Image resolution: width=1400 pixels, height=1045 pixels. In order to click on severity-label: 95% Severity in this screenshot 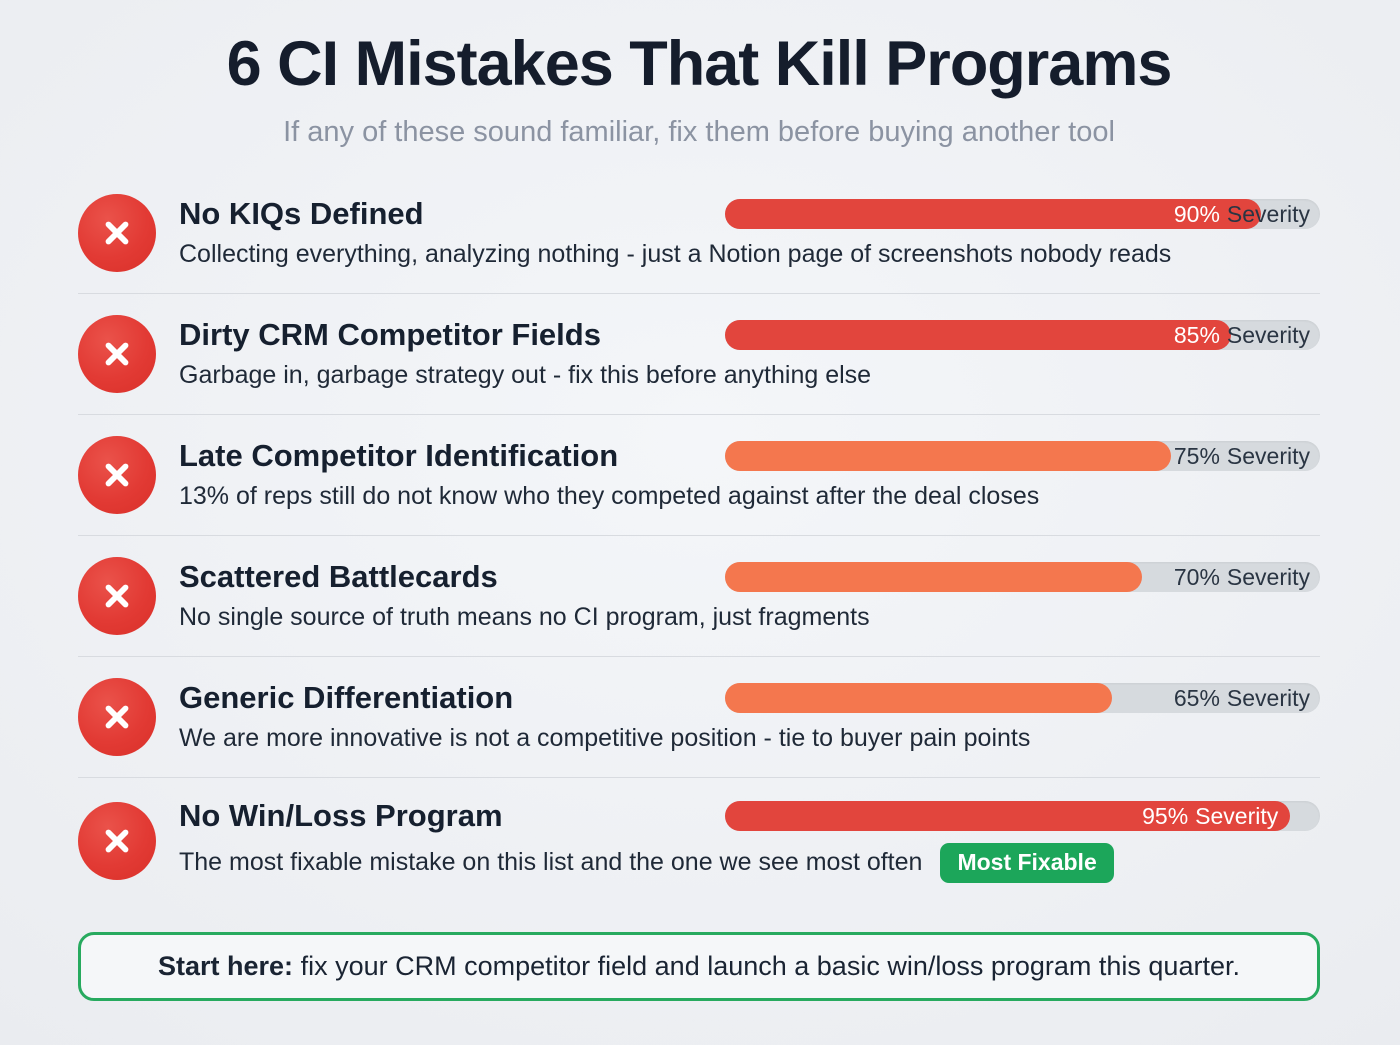, I will do `click(1210, 816)`.